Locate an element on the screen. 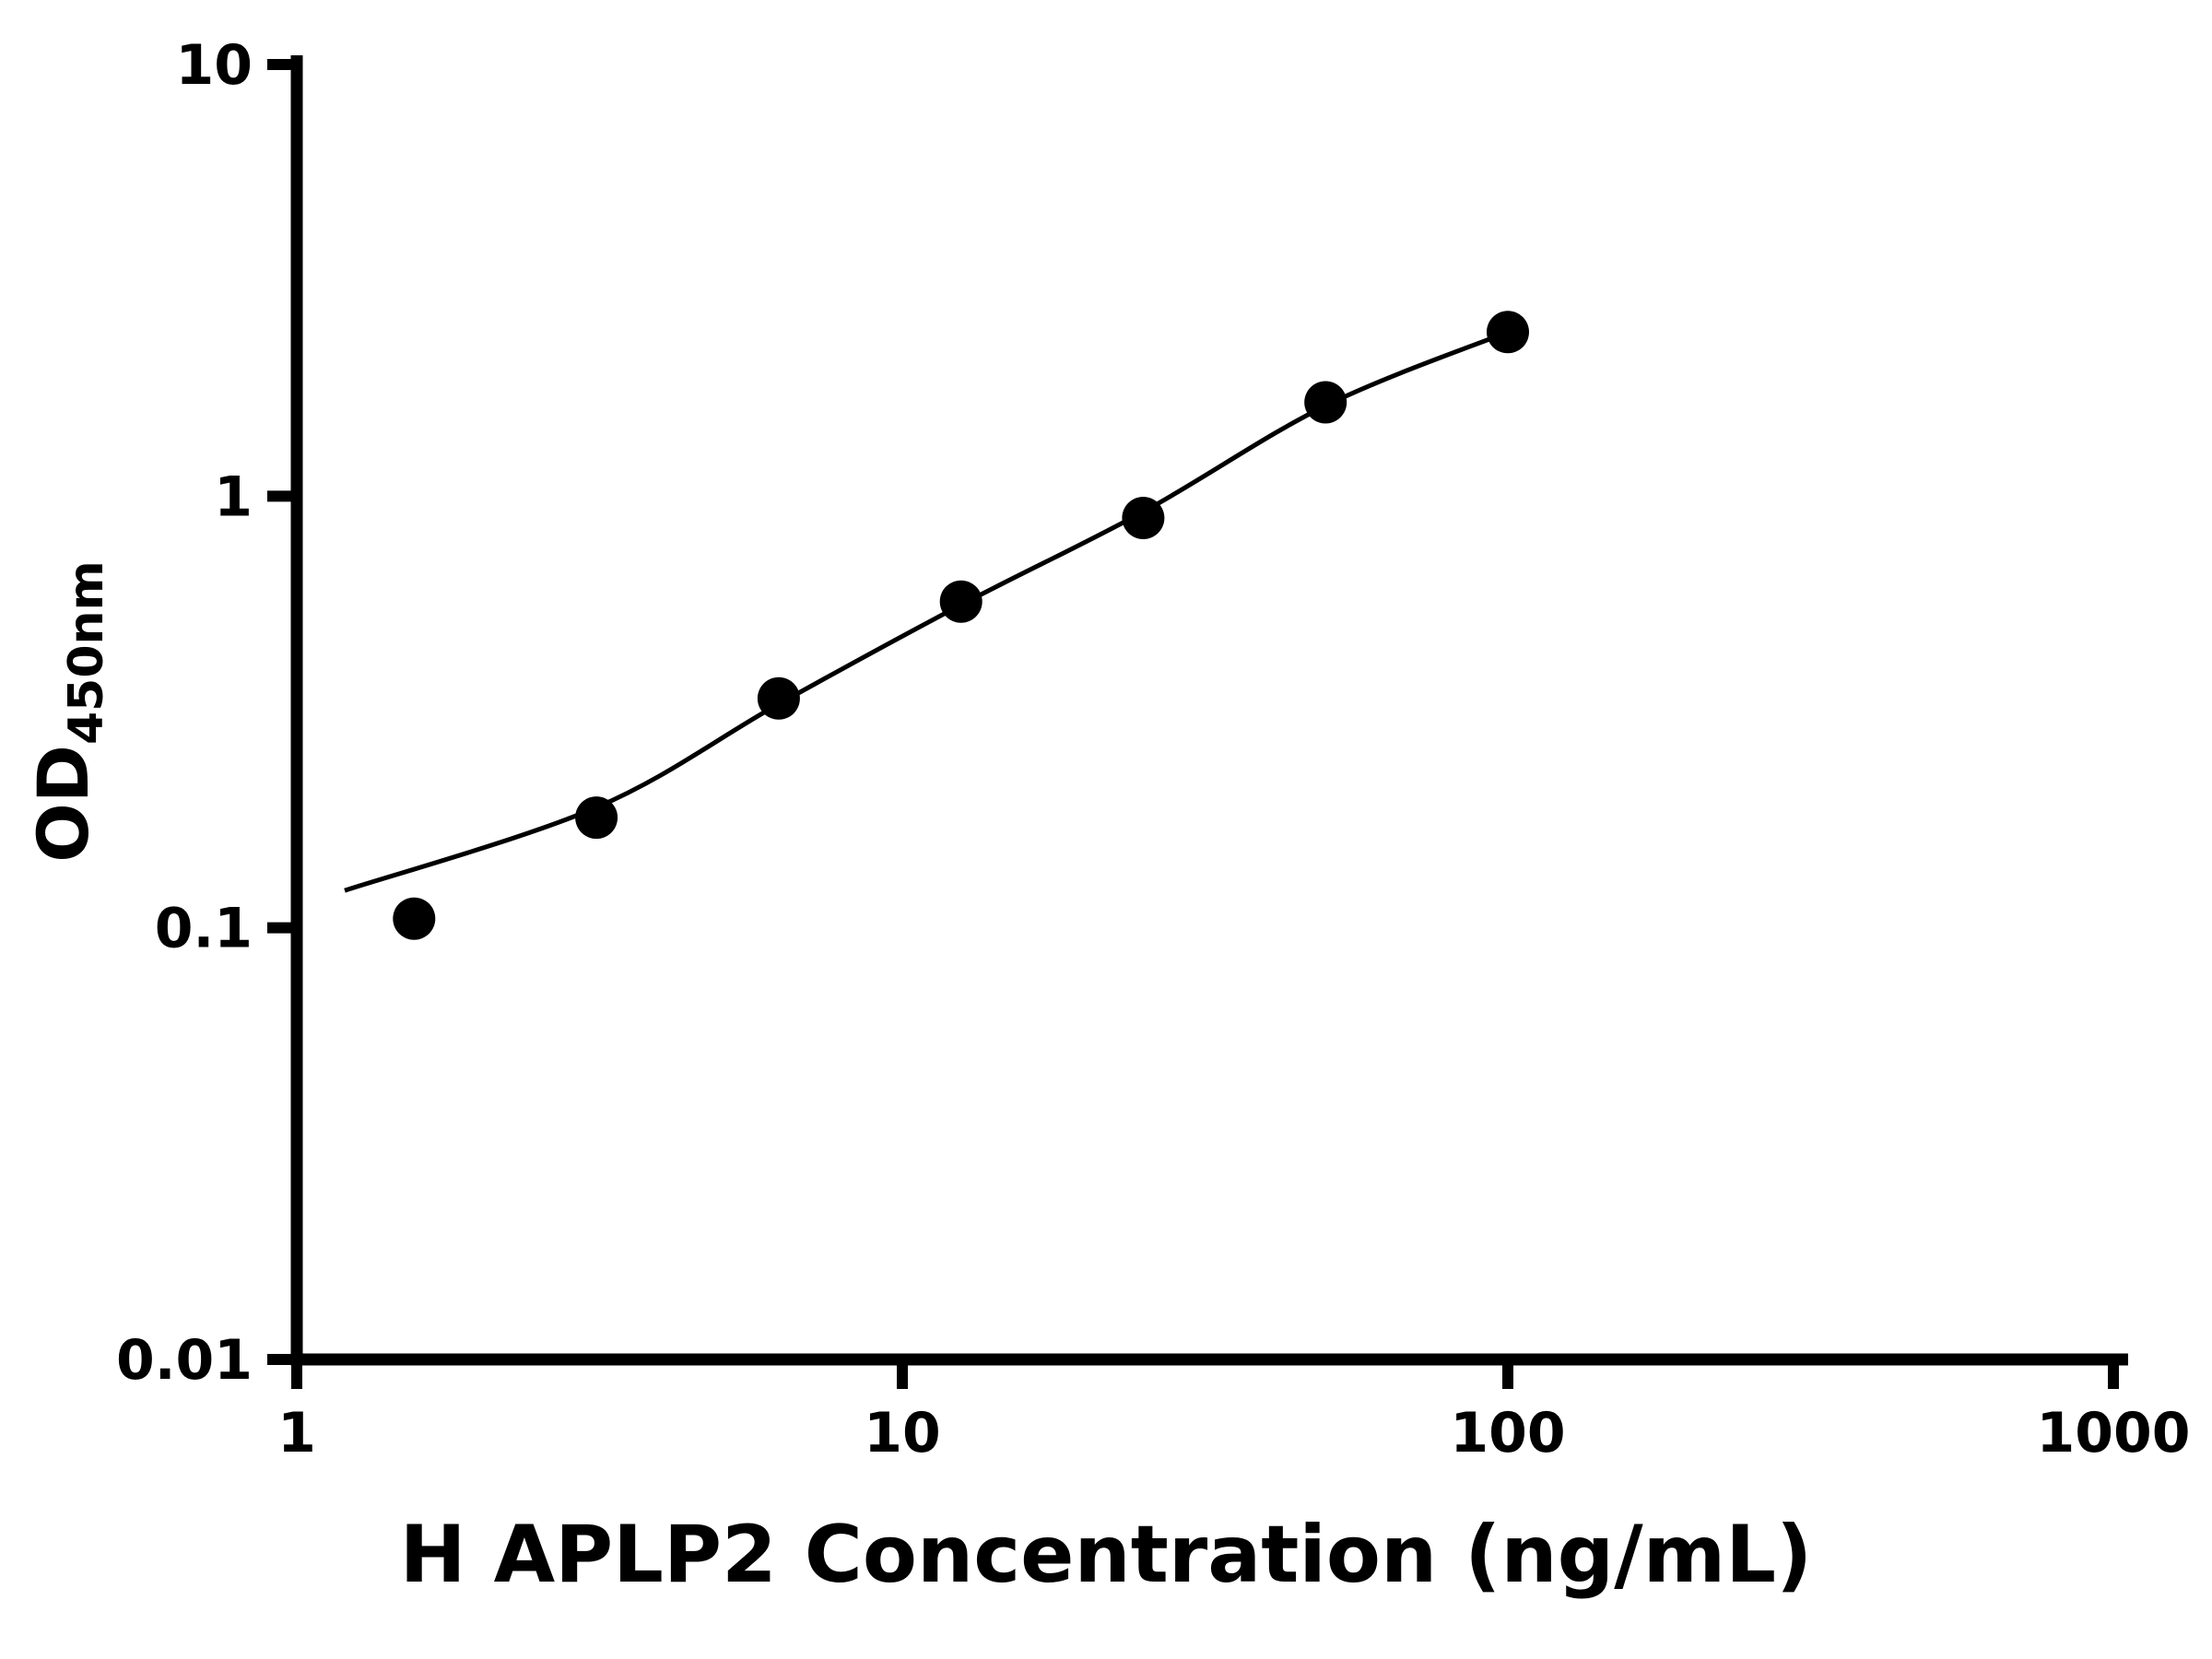 The width and height of the screenshot is (2212, 1659). y-axis-title: OD450nm is located at coordinates (68, 711).